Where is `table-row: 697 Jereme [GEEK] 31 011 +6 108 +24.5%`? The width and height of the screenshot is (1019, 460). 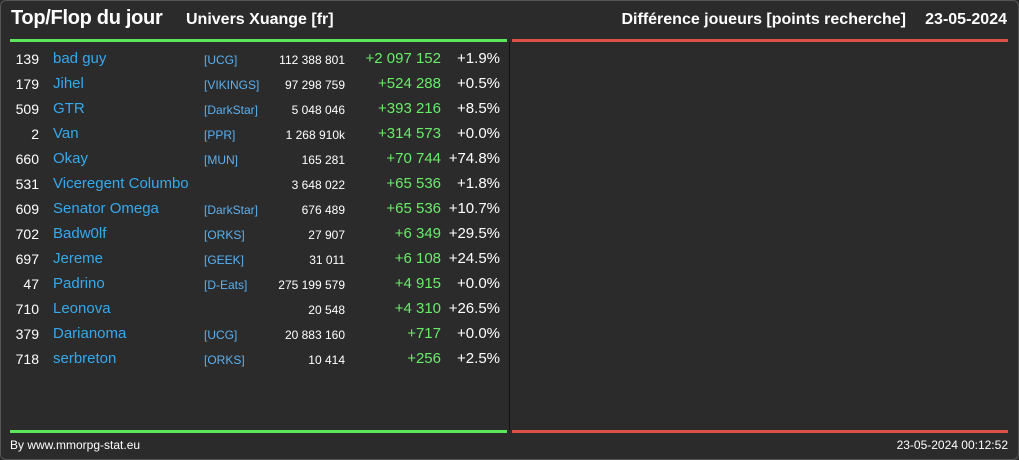 table-row: 697 Jereme [GEEK] 31 011 +6 108 +24.5% is located at coordinates (255, 260).